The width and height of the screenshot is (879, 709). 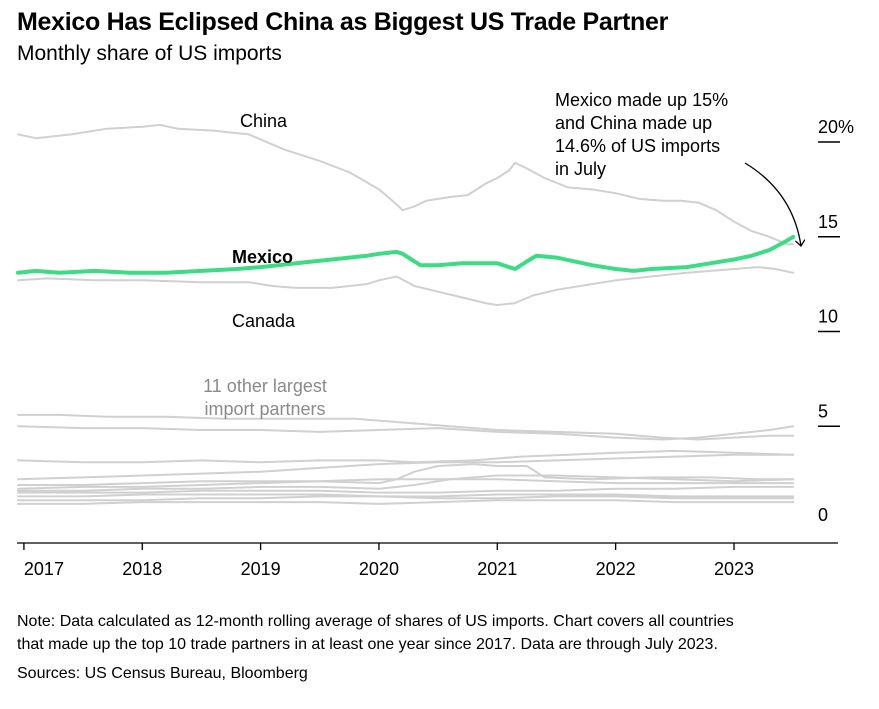 I want to click on y-tick-label: 5, so click(x=823, y=411).